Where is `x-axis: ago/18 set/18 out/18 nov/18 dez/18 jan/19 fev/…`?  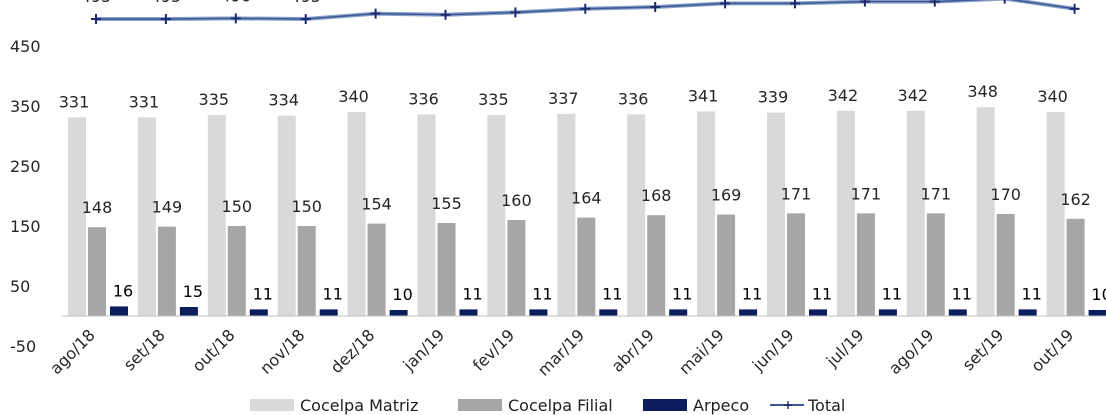
x-axis: ago/18 set/18 out/18 nov/18 dez/18 jan/19 fev/… is located at coordinates (561, 352).